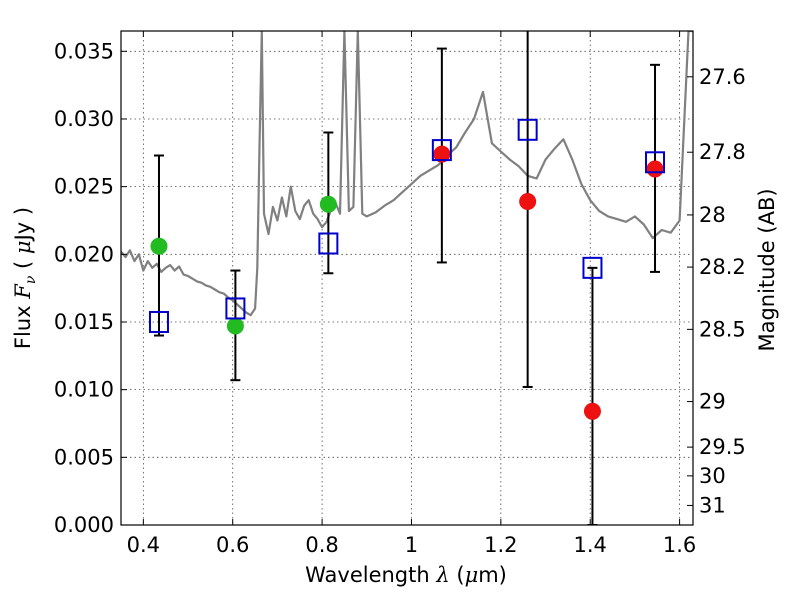 The width and height of the screenshot is (800, 600). I want to click on y-tick-label: 0.035, so click(84, 51).